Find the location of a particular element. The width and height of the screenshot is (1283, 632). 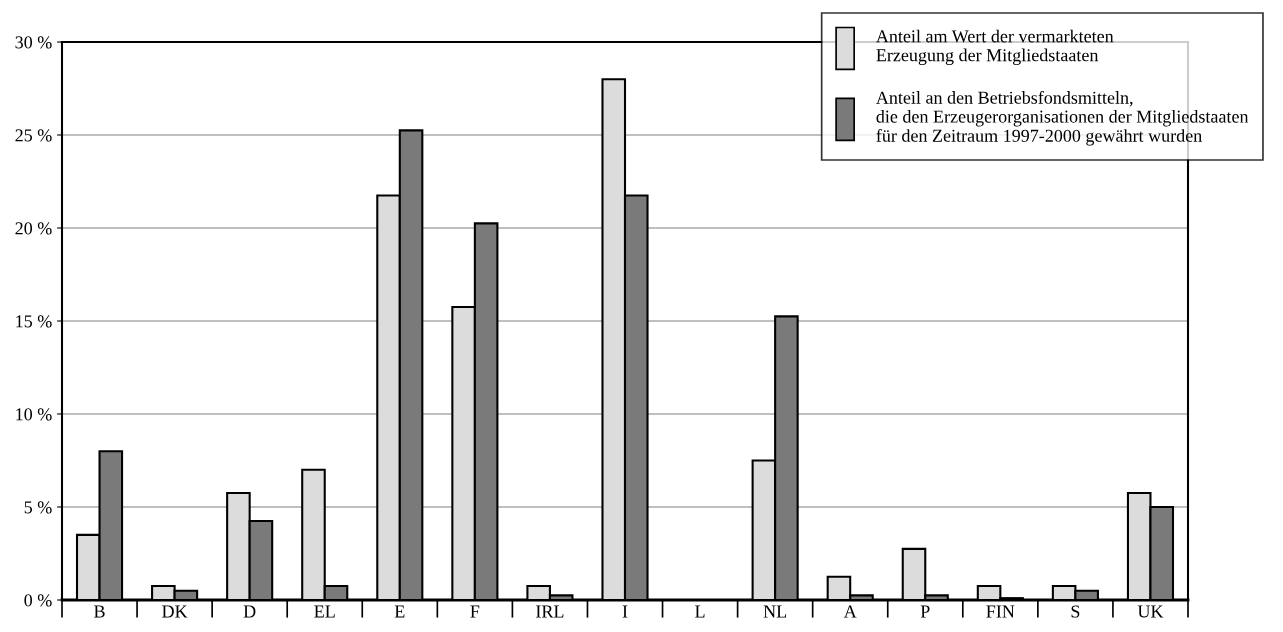

x-tick-label: P is located at coordinates (925, 611).